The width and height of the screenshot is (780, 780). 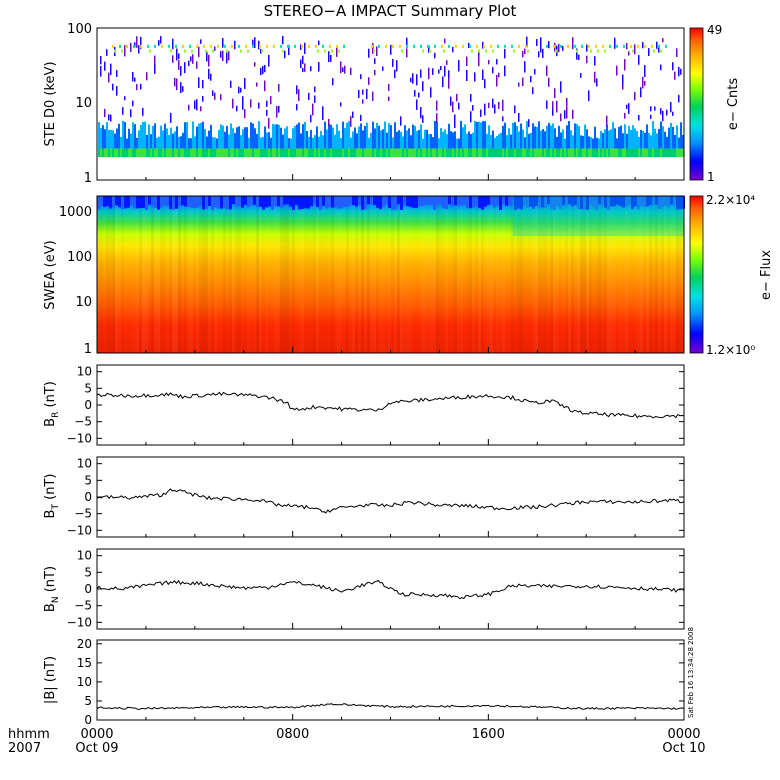 I want to click on time-axis-year-label: 2007, so click(x=24, y=748).